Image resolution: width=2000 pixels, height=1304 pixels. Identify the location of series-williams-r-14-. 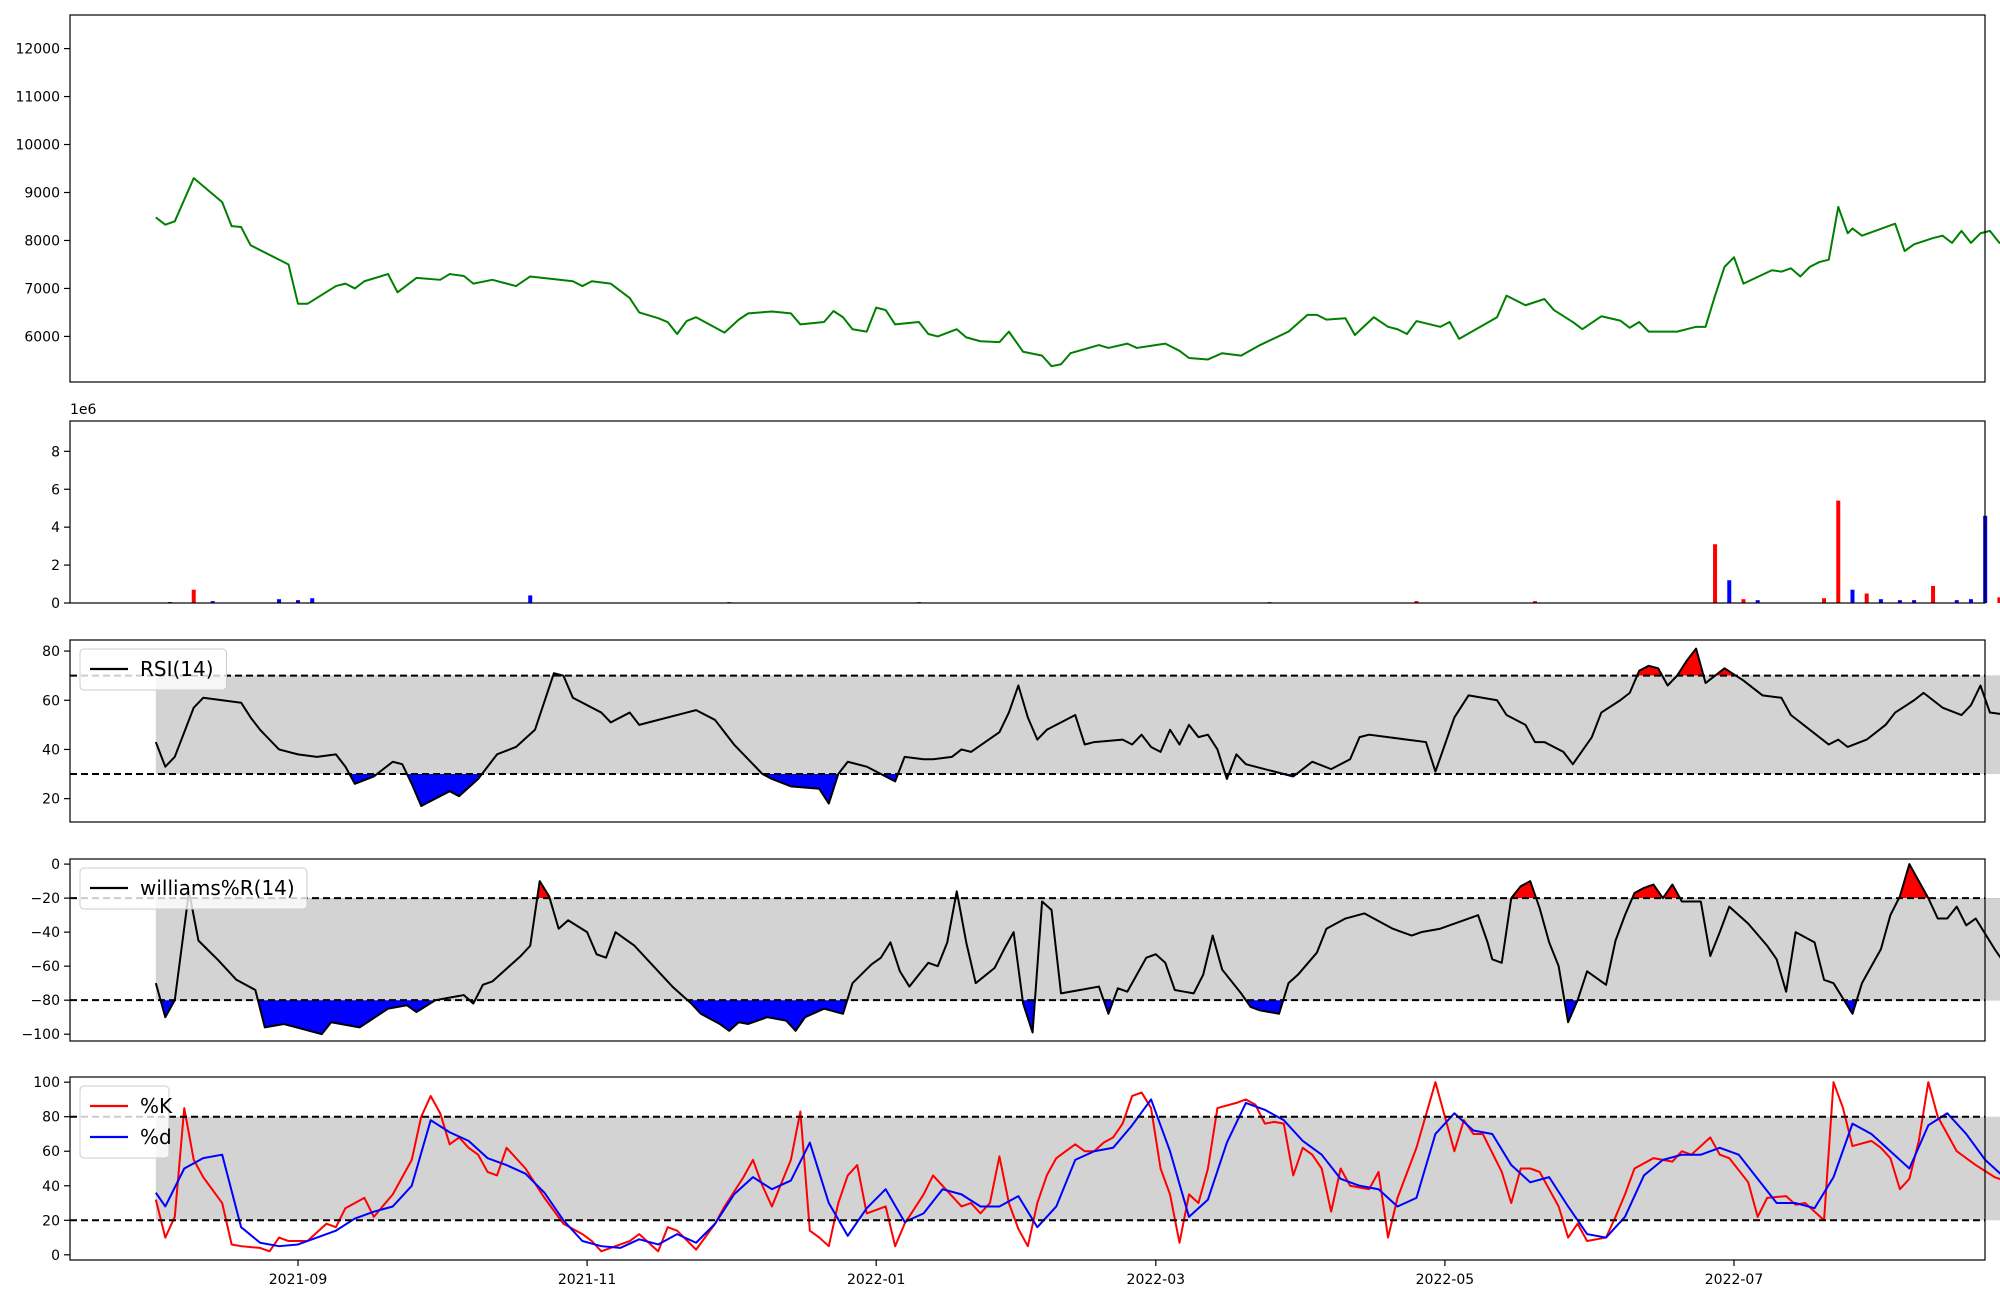
(1077, 949).